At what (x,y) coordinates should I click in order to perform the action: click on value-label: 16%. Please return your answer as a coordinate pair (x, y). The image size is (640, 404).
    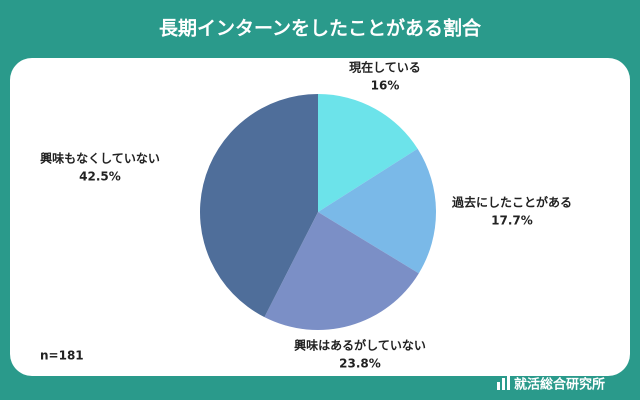
    Looking at the image, I should click on (385, 86).